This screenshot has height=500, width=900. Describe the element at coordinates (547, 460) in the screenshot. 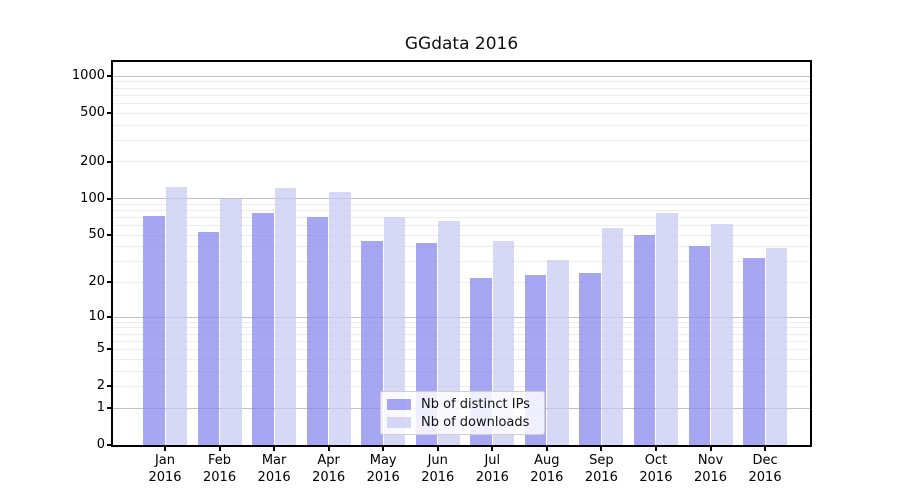

I see `x-tick-label-month: Aug` at that location.